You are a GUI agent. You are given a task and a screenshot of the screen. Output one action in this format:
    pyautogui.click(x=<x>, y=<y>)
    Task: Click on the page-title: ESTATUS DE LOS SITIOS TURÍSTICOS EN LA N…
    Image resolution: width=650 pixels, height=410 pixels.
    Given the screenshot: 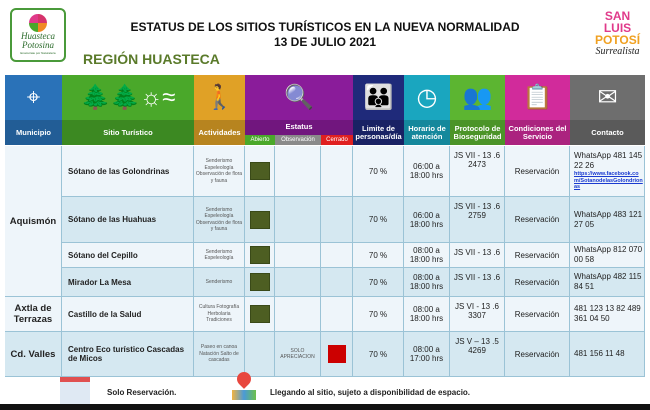 What is the action you would take?
    pyautogui.click(x=325, y=35)
    